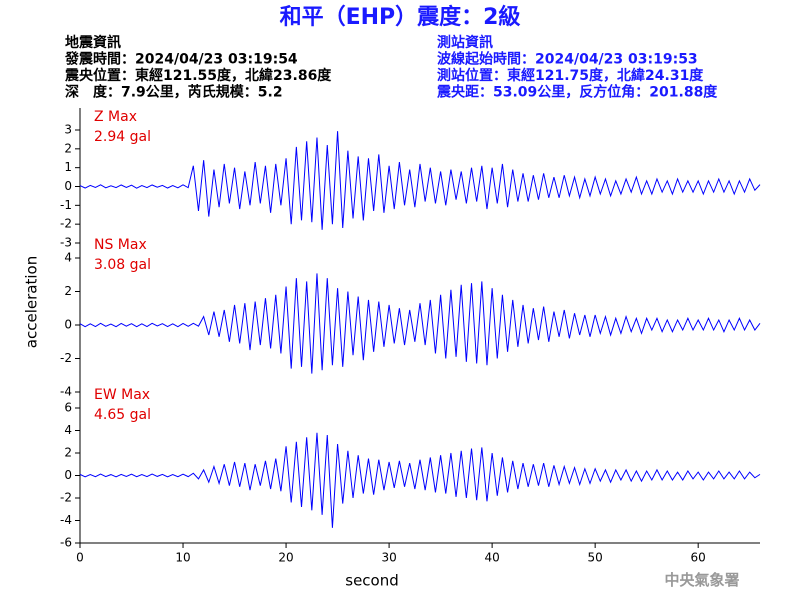 The image size is (800, 600). I want to click on x-tick-label: 50, so click(595, 558).